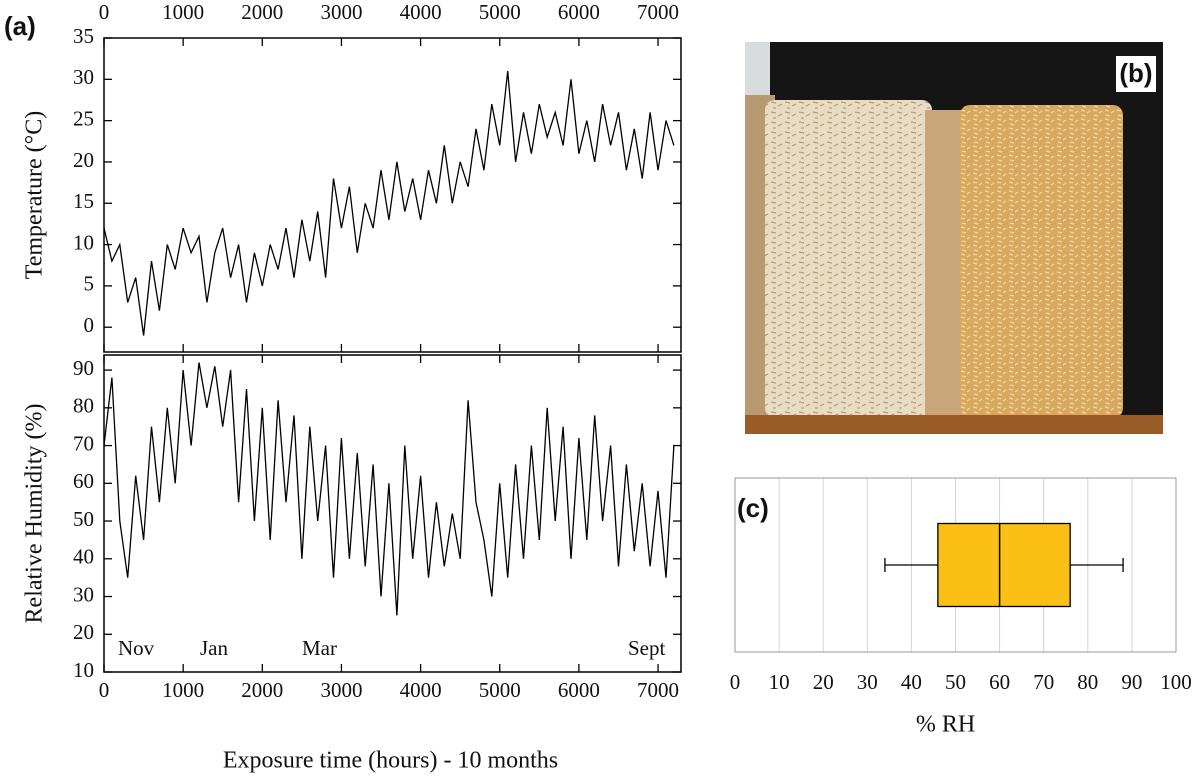 The image size is (1197, 780). Describe the element at coordinates (319, 648) in the screenshot. I see `month-annotation: Mar` at that location.